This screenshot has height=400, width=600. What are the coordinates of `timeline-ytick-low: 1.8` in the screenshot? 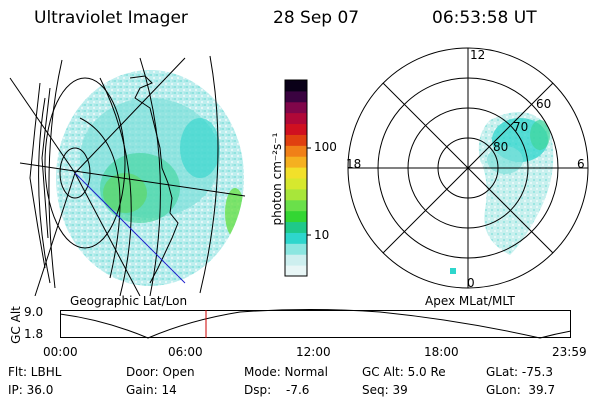 It's located at (34, 334).